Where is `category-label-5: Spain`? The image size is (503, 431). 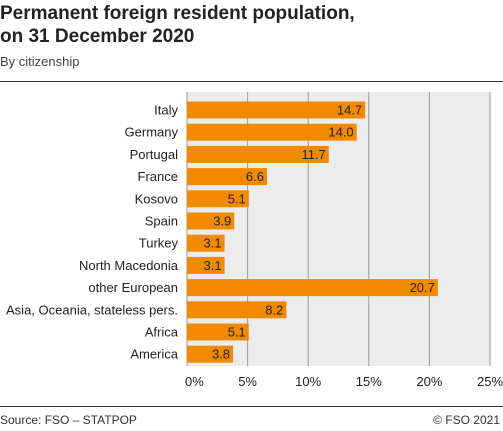
category-label-5: Spain is located at coordinates (161, 221).